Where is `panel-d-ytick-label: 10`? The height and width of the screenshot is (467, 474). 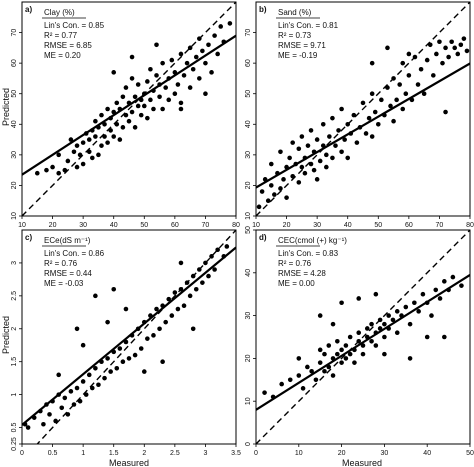 panel-d-ytick-label: 10 is located at coordinates (248, 401).